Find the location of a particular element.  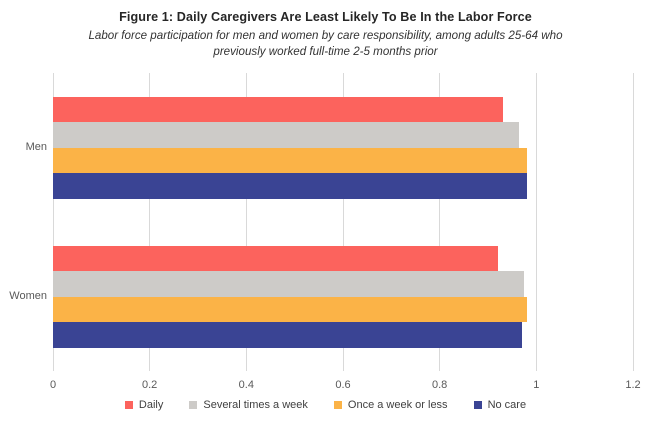

x-tick-label: 1.2 is located at coordinates (633, 385).